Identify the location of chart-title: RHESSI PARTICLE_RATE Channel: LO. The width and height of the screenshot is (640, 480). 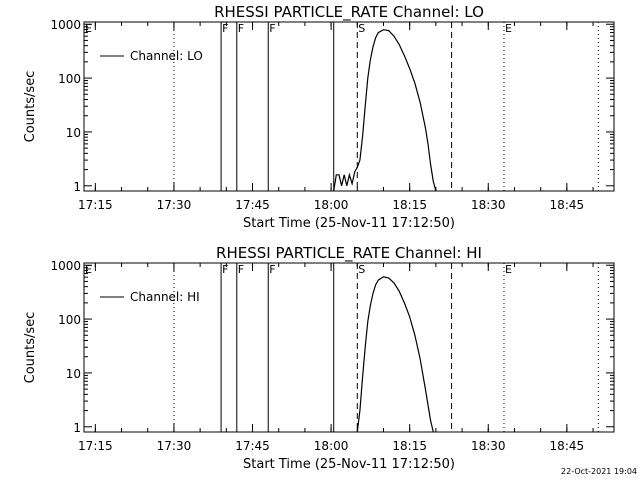
(349, 12).